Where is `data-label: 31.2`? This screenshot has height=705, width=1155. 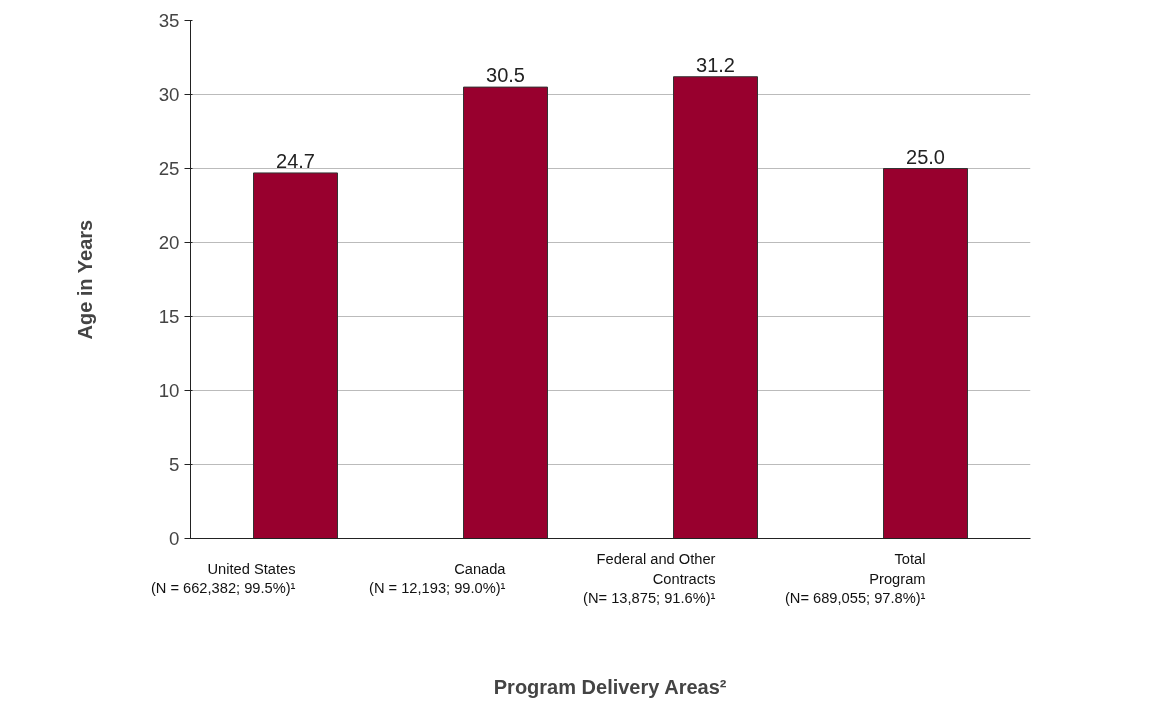 data-label: 31.2 is located at coordinates (715, 64).